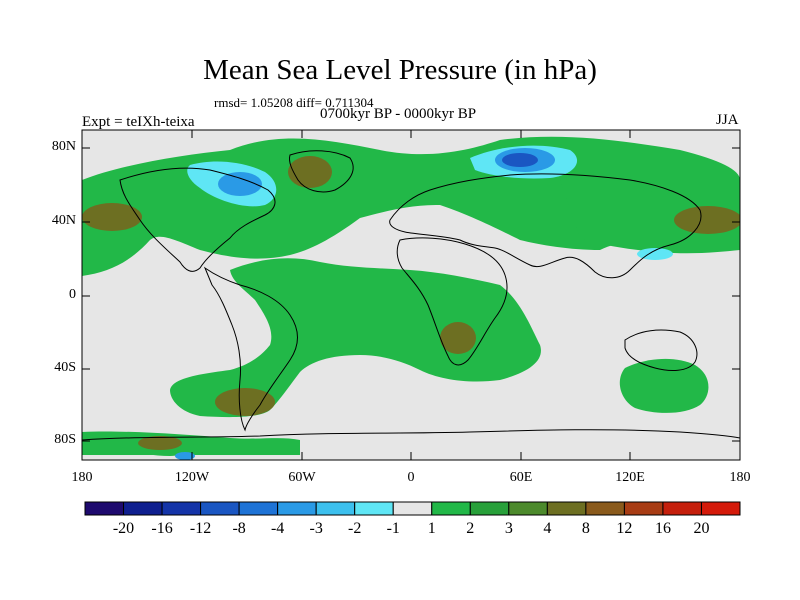  I want to click on colorbar-label: 8, so click(585, 528).